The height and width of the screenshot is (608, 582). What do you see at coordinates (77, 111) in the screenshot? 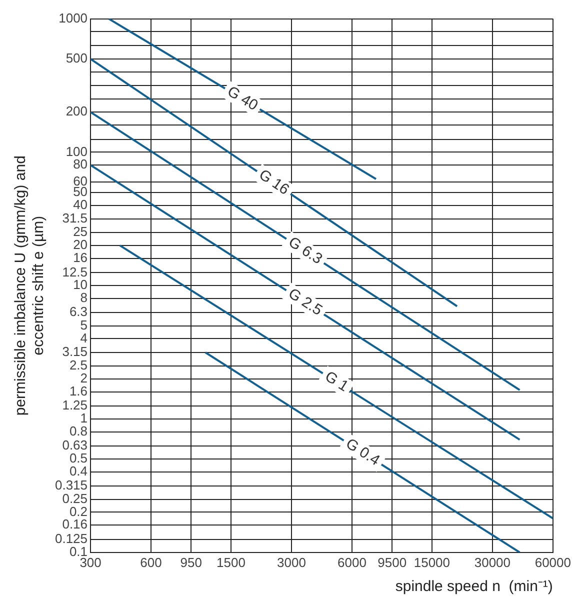
I see `y-tick-label: 200` at bounding box center [77, 111].